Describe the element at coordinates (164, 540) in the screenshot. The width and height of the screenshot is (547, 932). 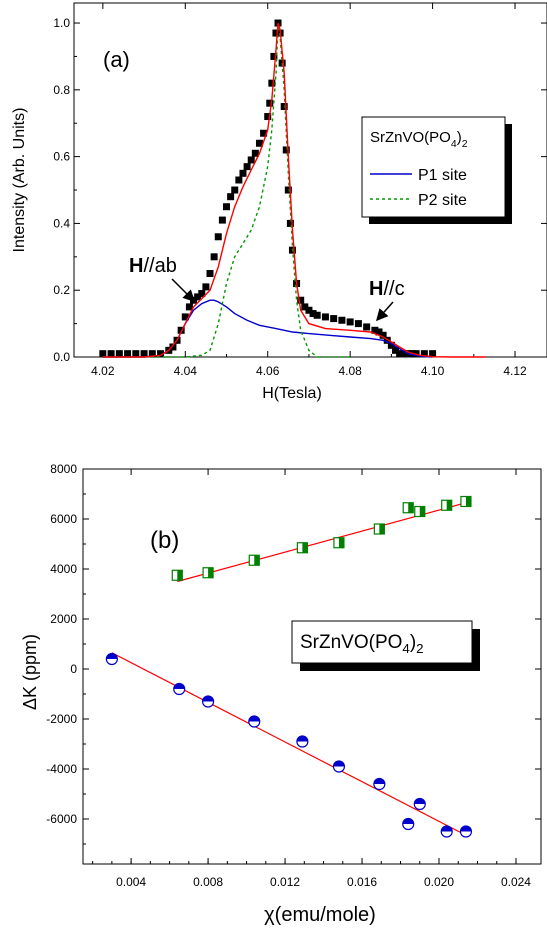
I see `panel-label: (b)` at that location.